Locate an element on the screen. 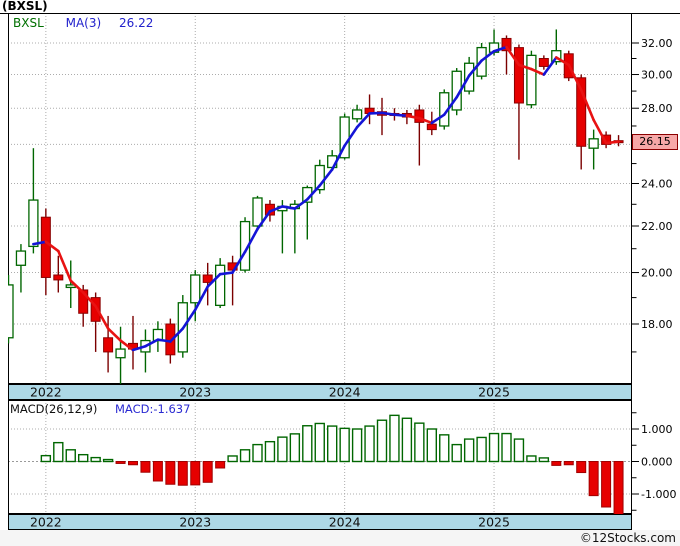 The height and width of the screenshot is (546, 680). svg-text: 28.00 is located at coordinates (657, 108).